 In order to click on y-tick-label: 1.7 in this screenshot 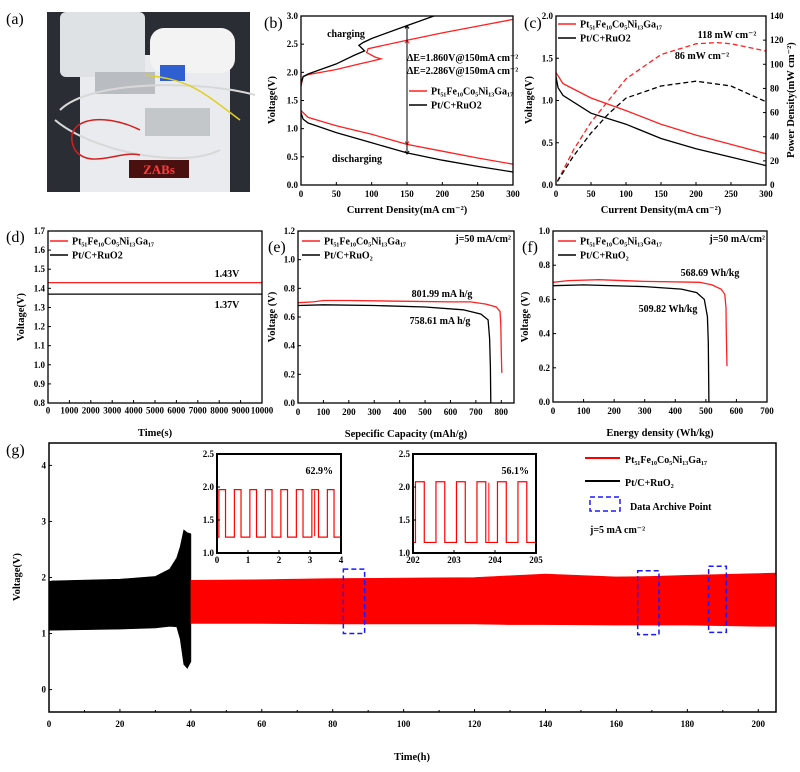, I will do `click(40, 231)`.